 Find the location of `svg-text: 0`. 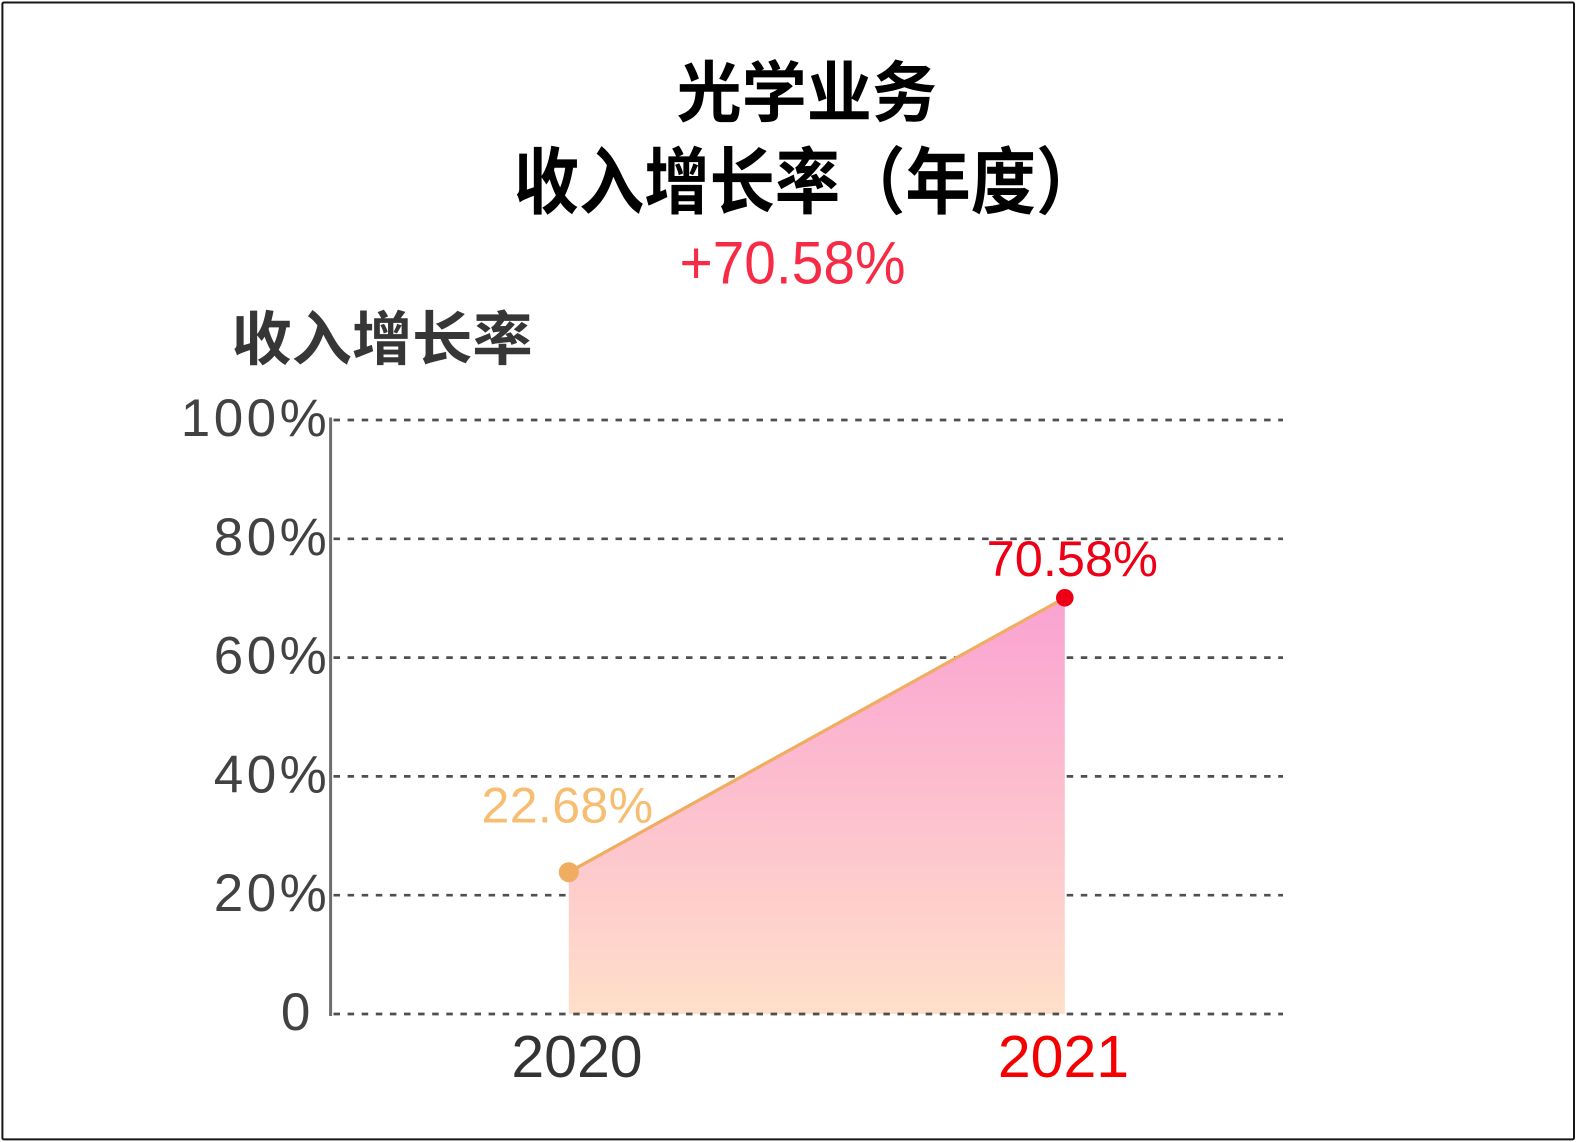

svg-text: 0 is located at coordinates (297, 1012).